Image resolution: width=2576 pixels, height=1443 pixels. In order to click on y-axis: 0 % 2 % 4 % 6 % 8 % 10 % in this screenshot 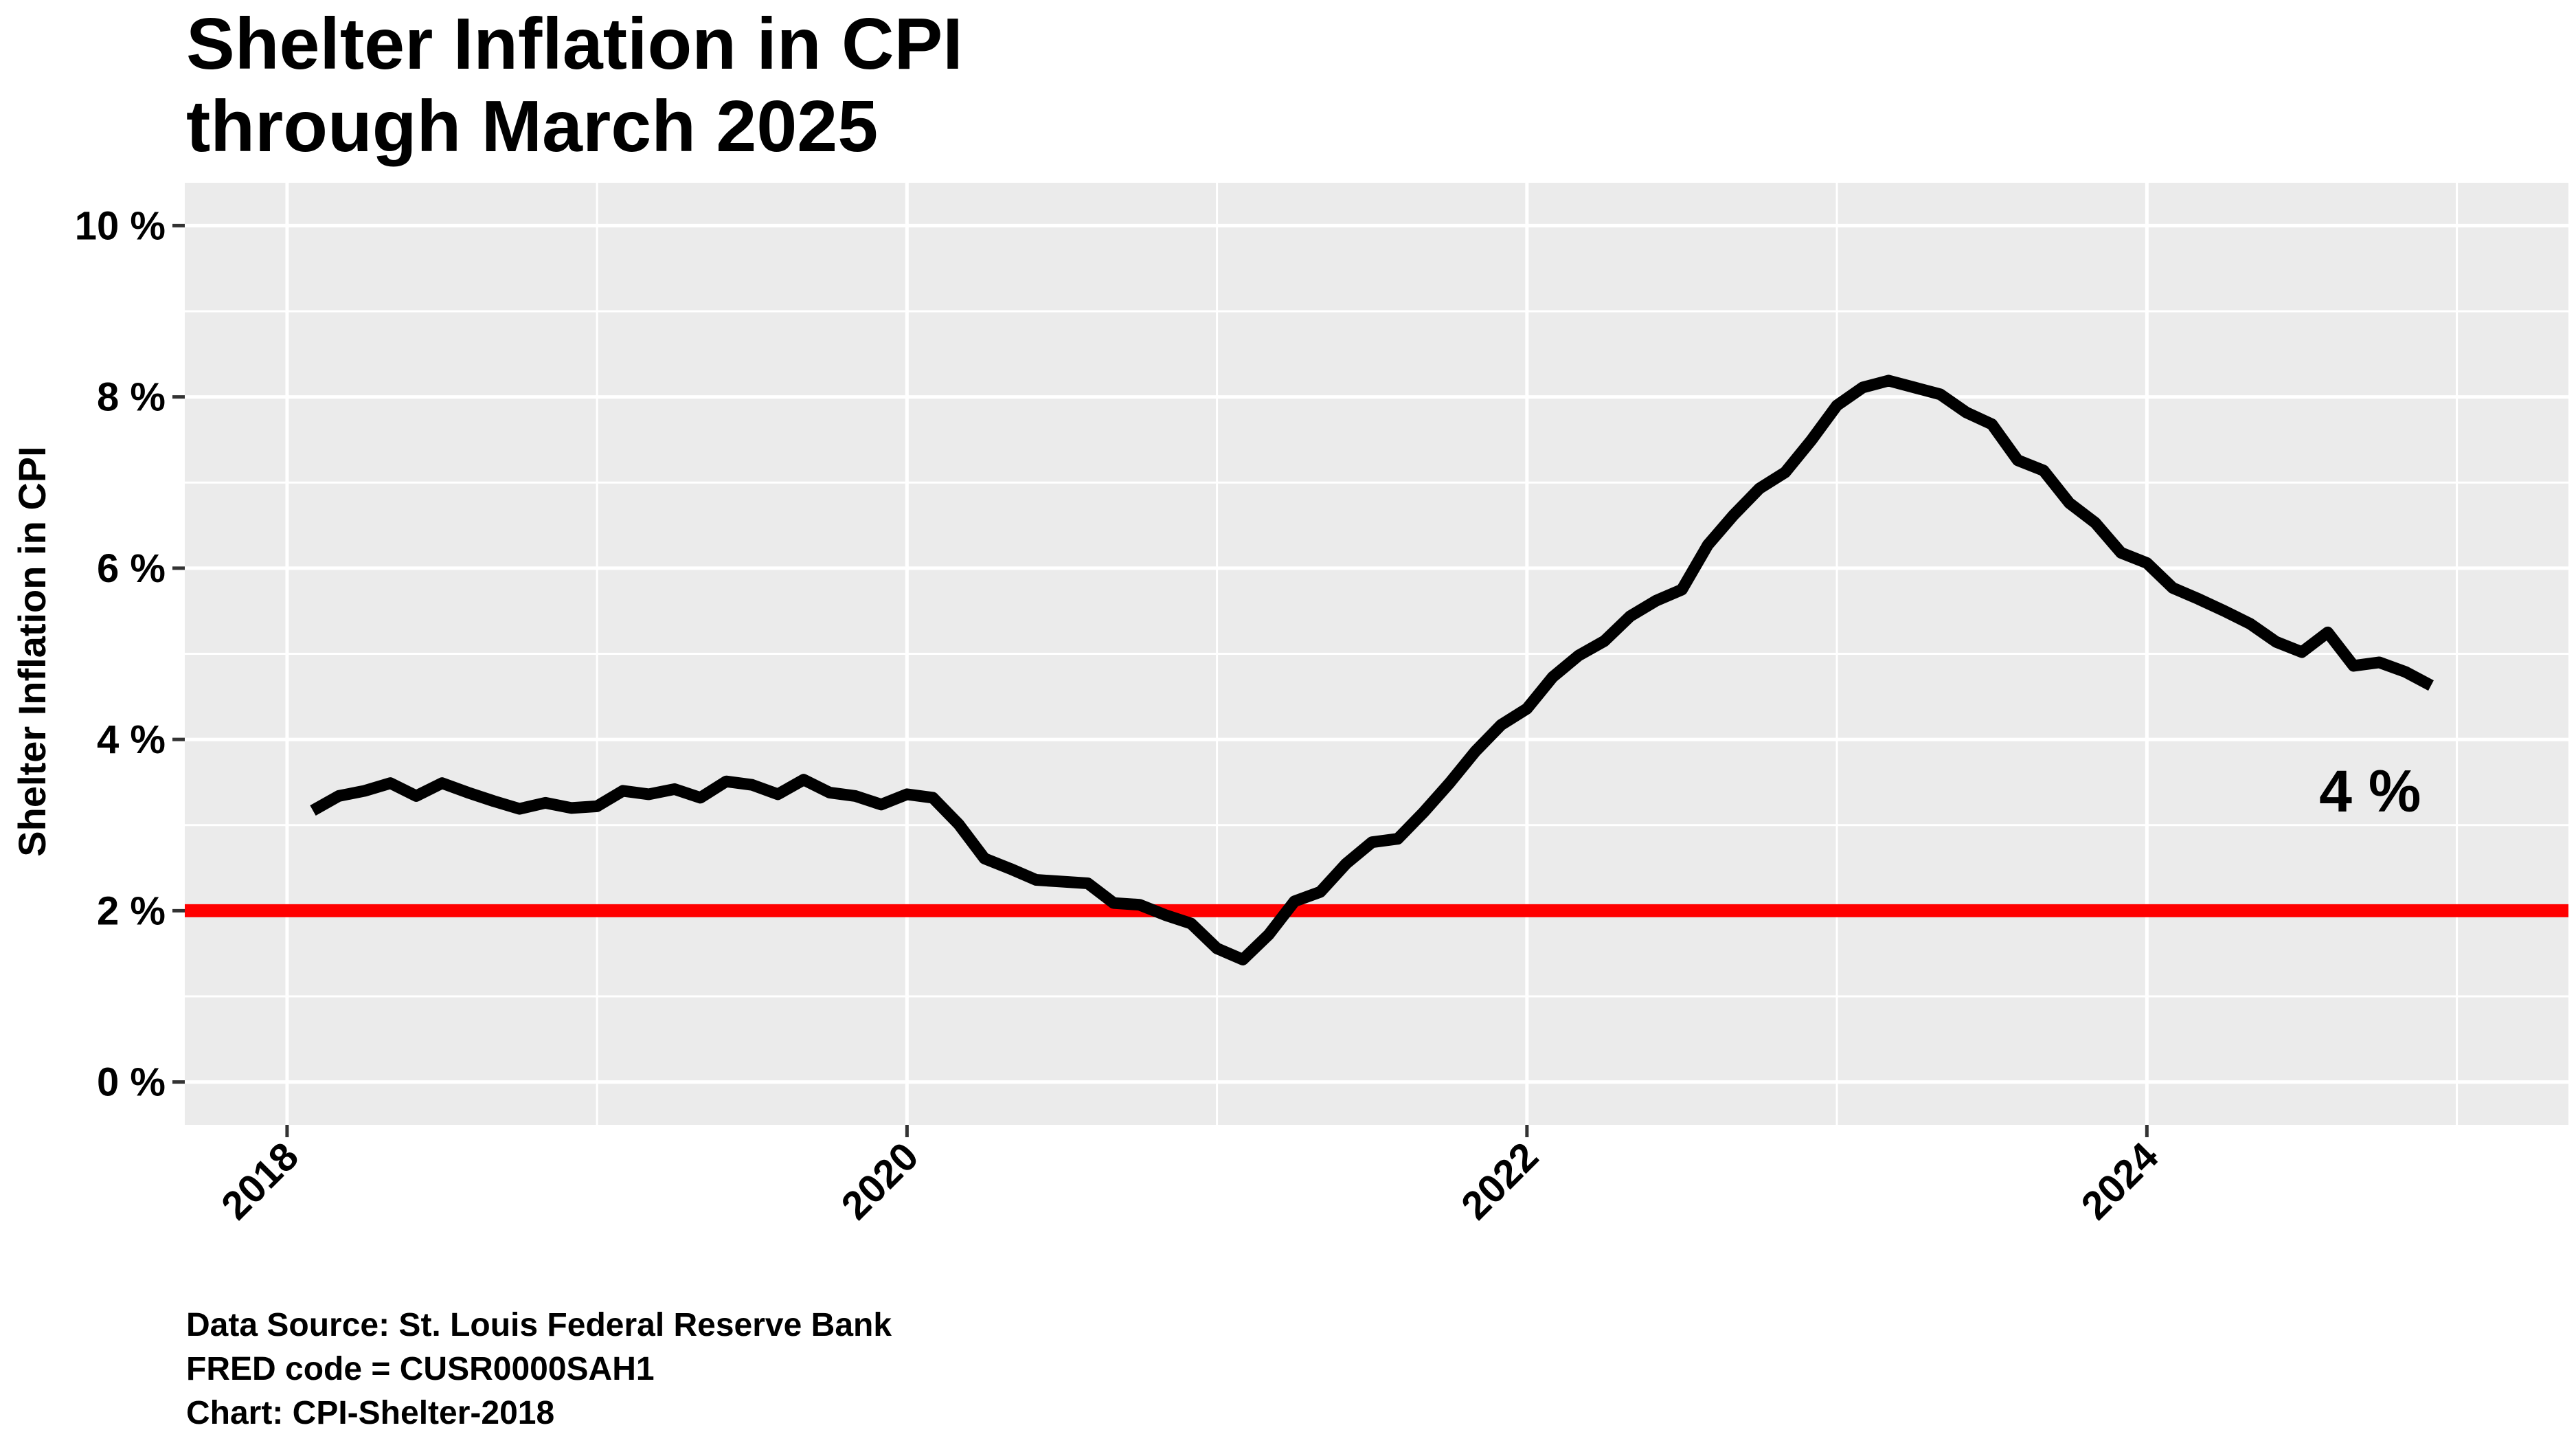, I will do `click(130, 654)`.